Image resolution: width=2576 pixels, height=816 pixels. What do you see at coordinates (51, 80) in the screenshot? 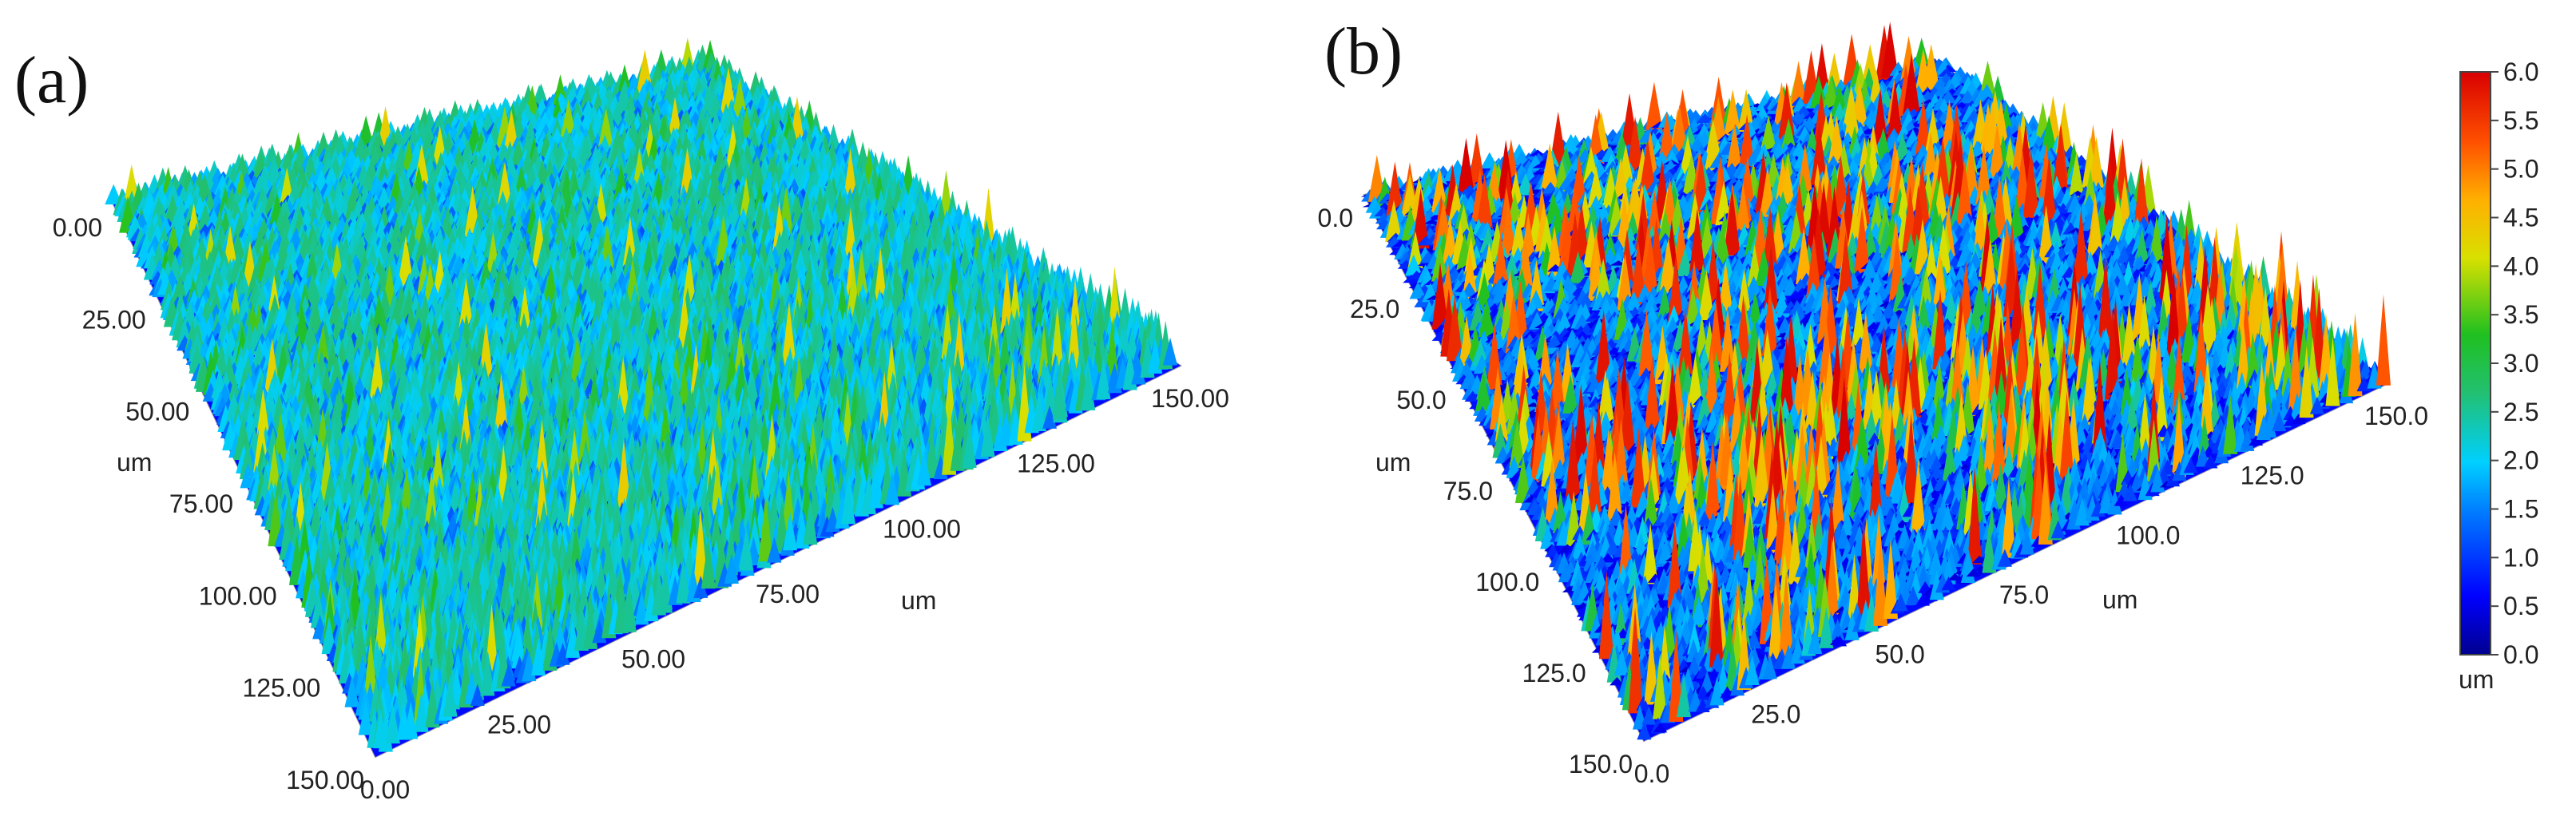
I see `panel-label-a: (a)` at bounding box center [51, 80].